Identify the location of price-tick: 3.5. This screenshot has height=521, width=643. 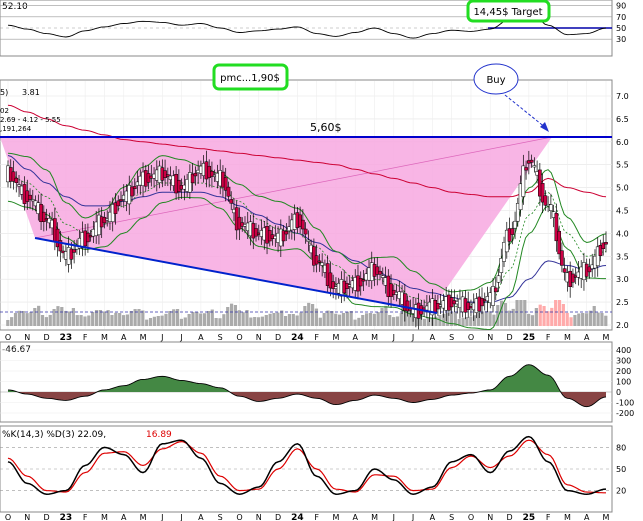
(622, 256).